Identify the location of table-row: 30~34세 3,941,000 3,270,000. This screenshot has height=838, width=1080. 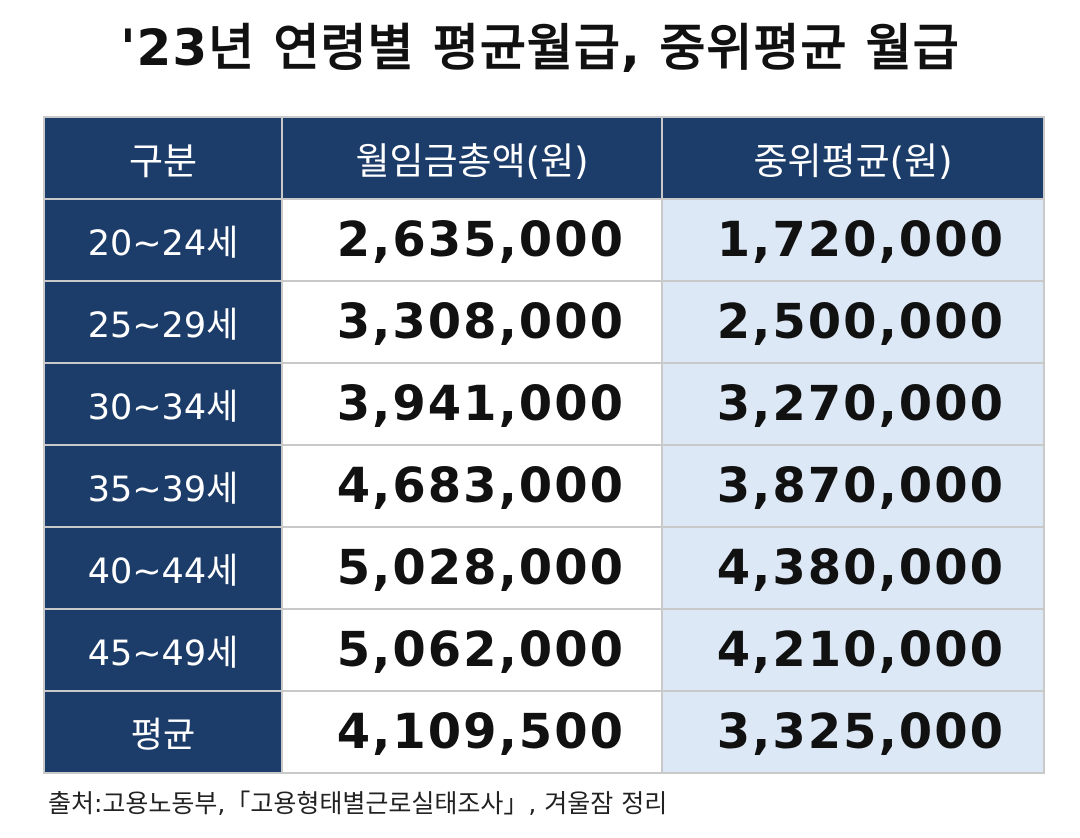
(544, 404).